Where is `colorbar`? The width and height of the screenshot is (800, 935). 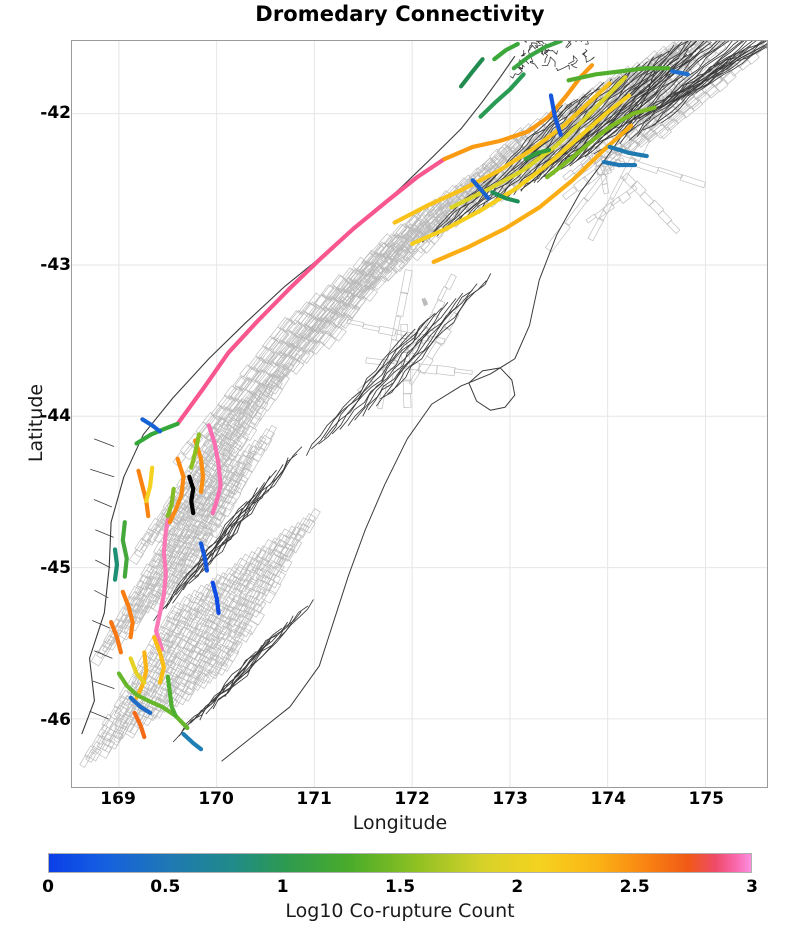 colorbar is located at coordinates (400, 863).